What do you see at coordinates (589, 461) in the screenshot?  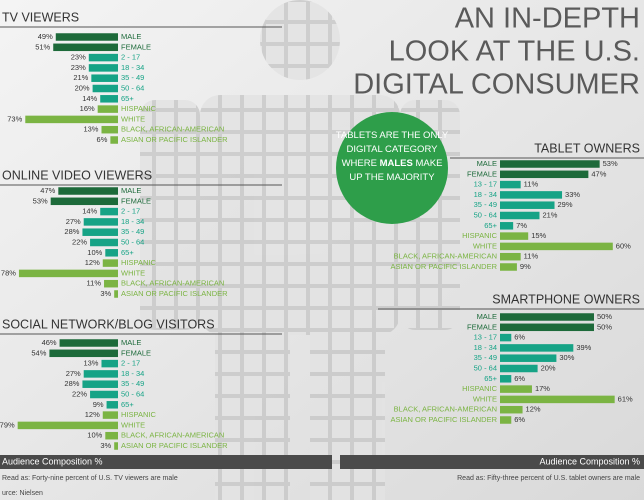 I see `footer-label: Audience Composition %` at bounding box center [589, 461].